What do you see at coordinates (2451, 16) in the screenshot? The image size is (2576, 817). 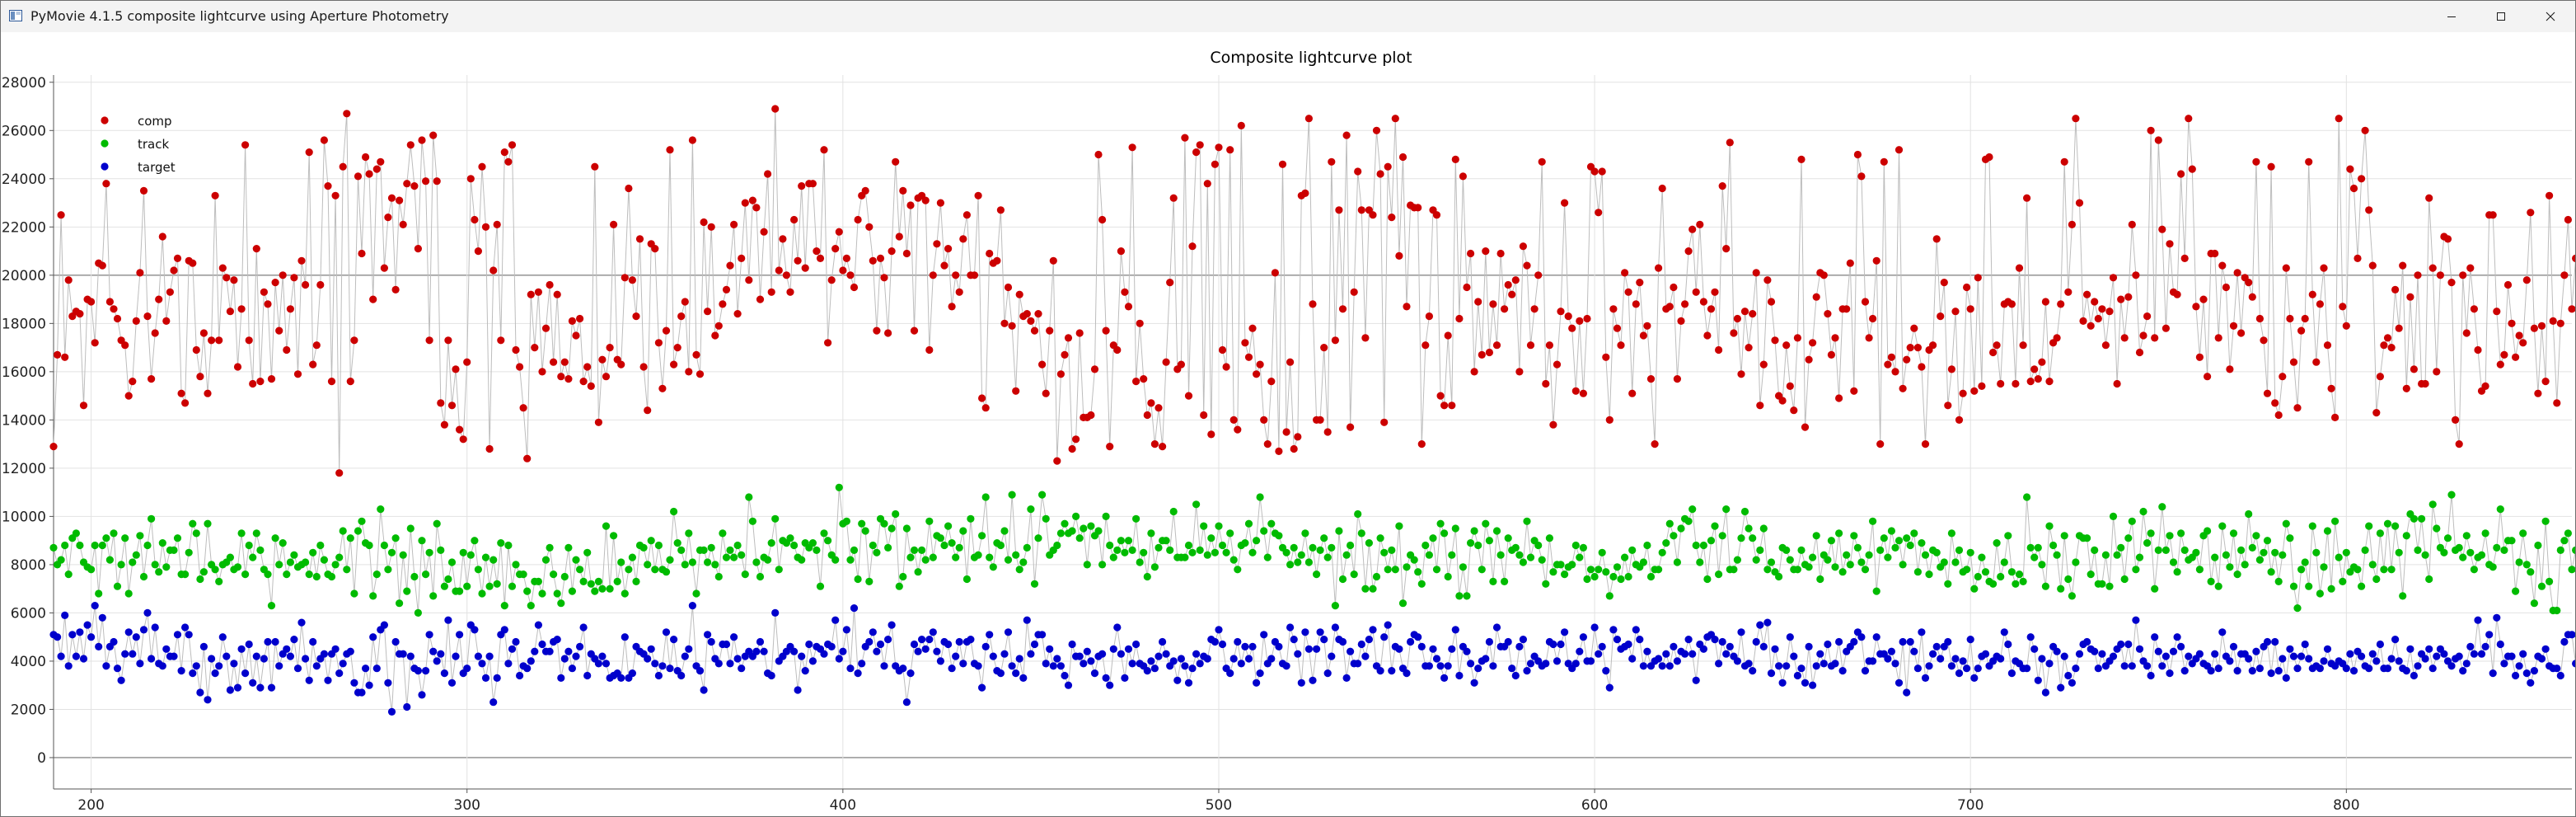 I see `minimize-button` at bounding box center [2451, 16].